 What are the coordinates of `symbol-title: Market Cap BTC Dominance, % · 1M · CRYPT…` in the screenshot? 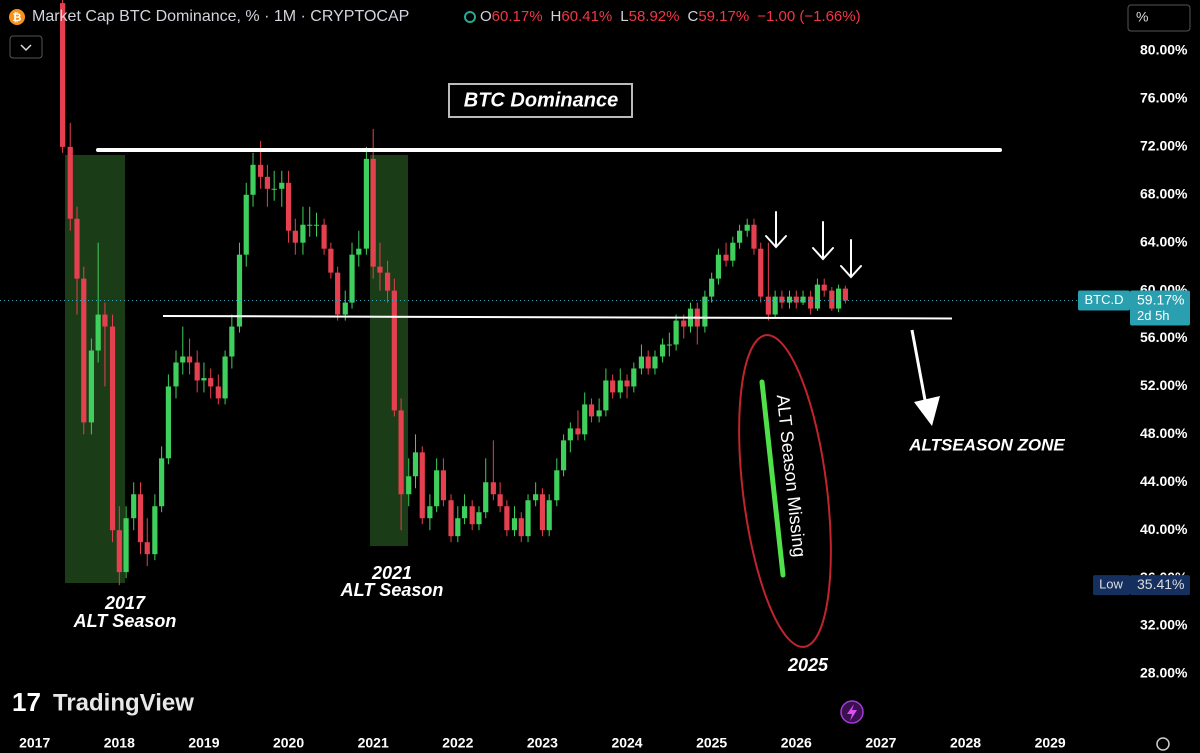 It's located at (220, 16).